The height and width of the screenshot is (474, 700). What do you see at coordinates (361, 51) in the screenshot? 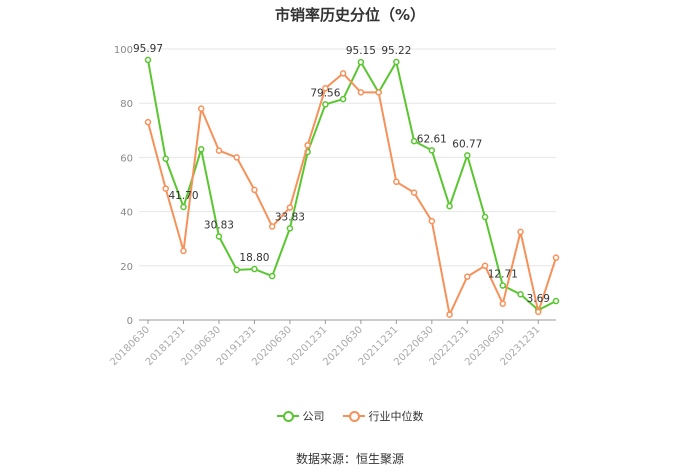
I see `data-label: 95.15` at bounding box center [361, 51].